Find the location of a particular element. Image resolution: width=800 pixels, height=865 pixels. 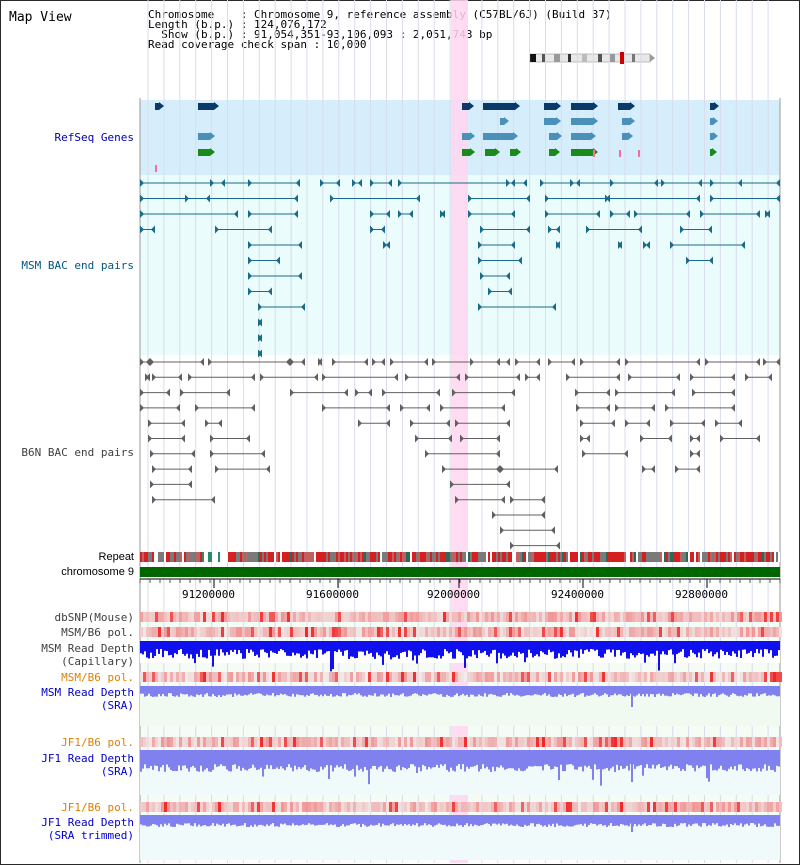

label-jf1-depth-trim-1: JF1 Read Depth is located at coordinates (87, 822).